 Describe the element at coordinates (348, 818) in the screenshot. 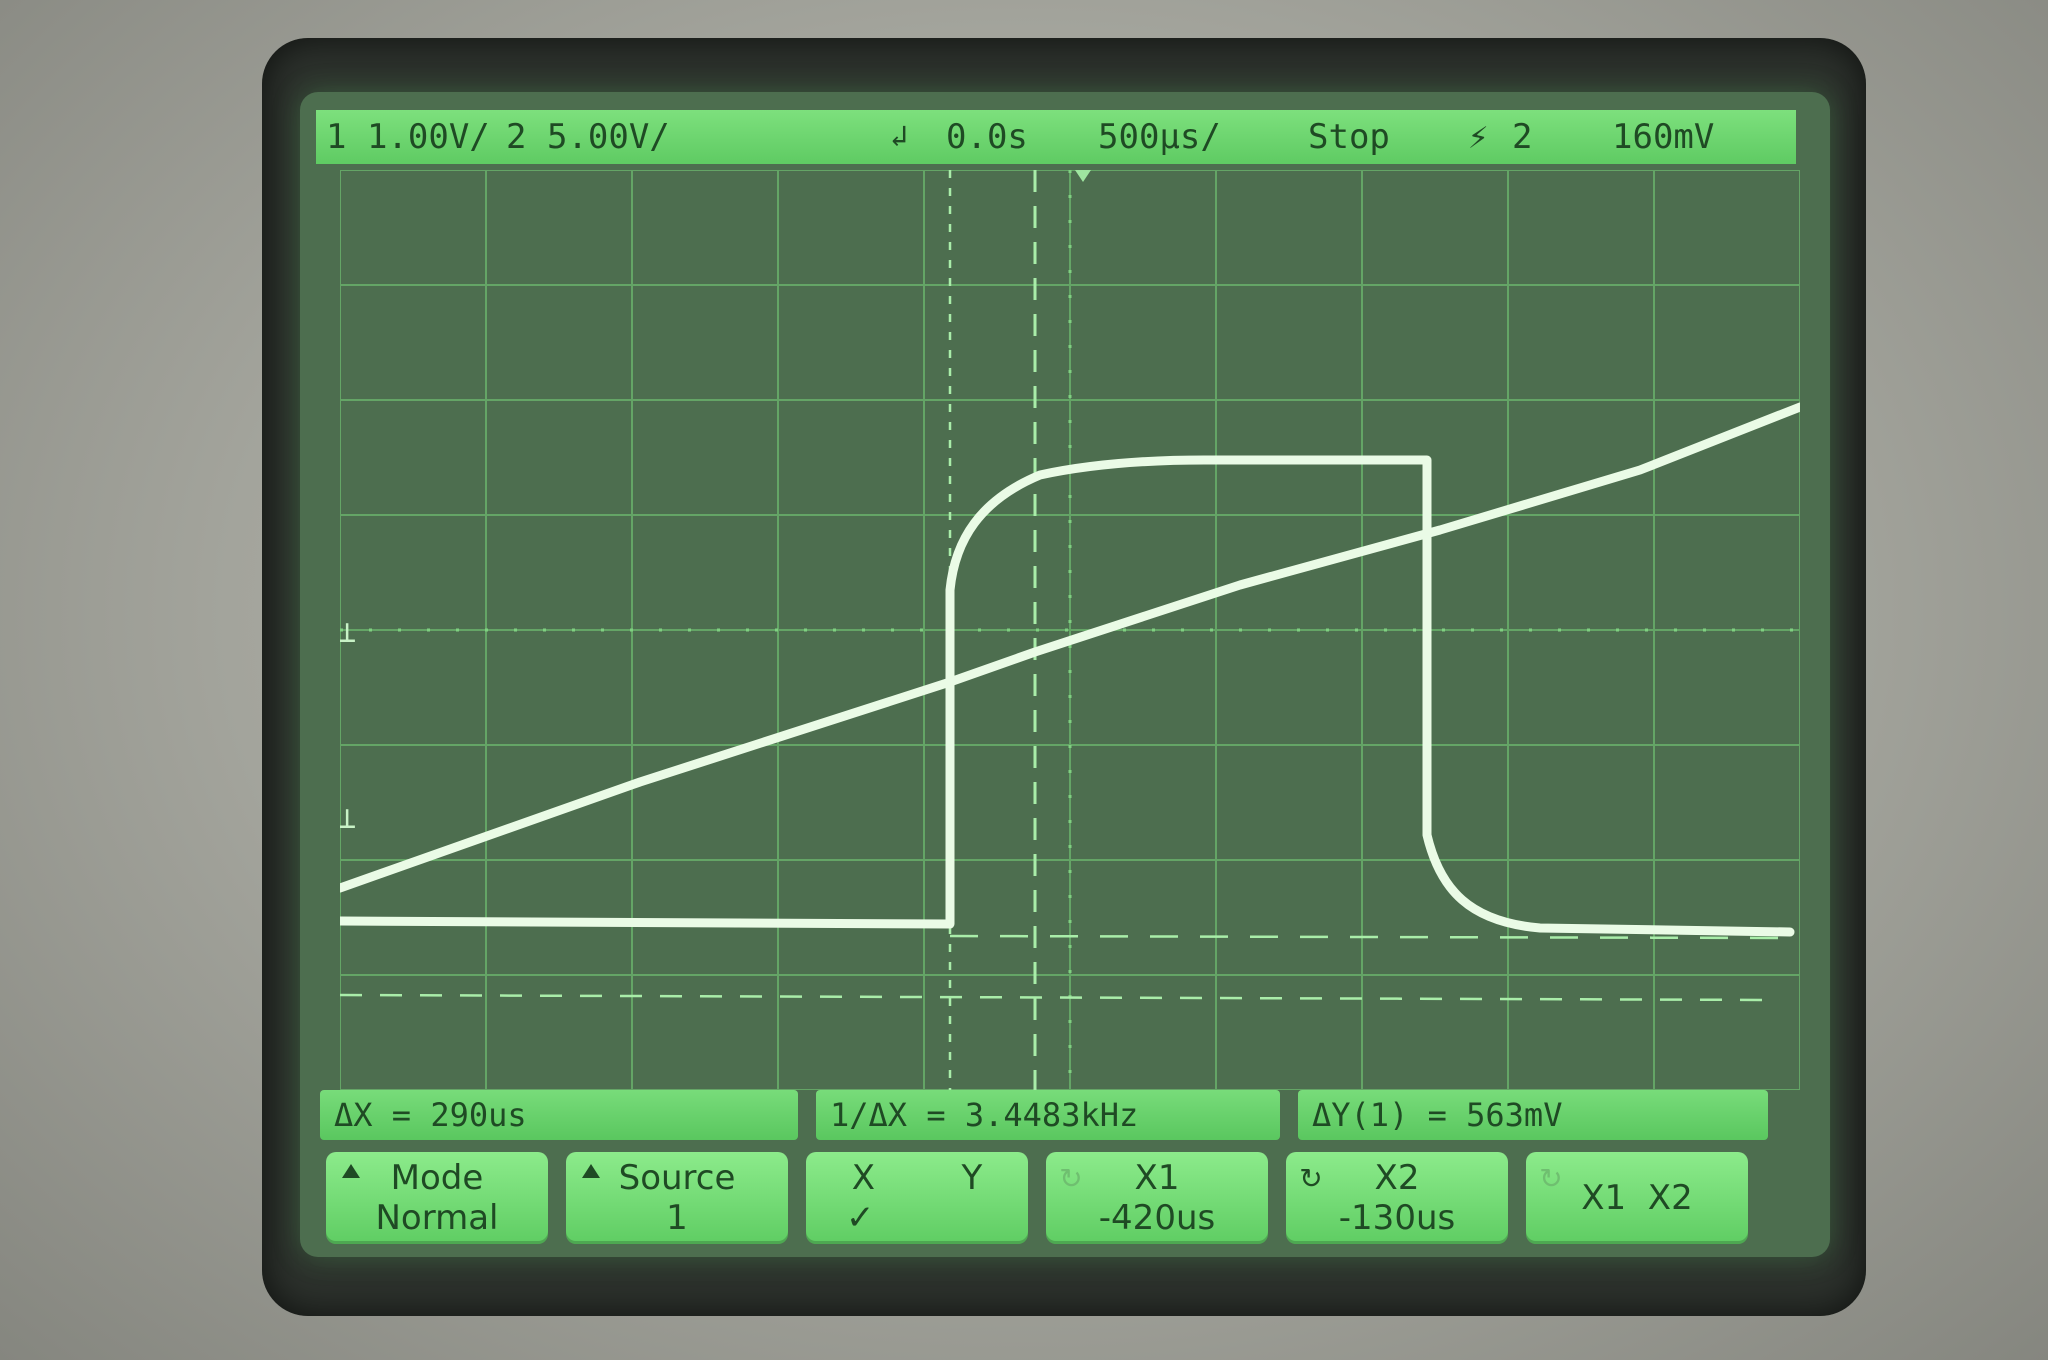

I see `ch1-ground-marker-icon: ⊥` at that location.